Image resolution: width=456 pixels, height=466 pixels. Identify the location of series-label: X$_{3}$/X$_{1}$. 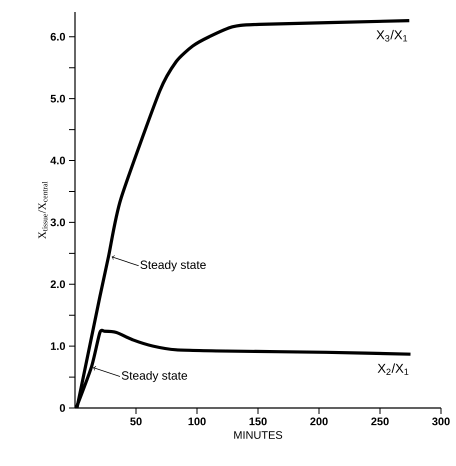
(392, 36).